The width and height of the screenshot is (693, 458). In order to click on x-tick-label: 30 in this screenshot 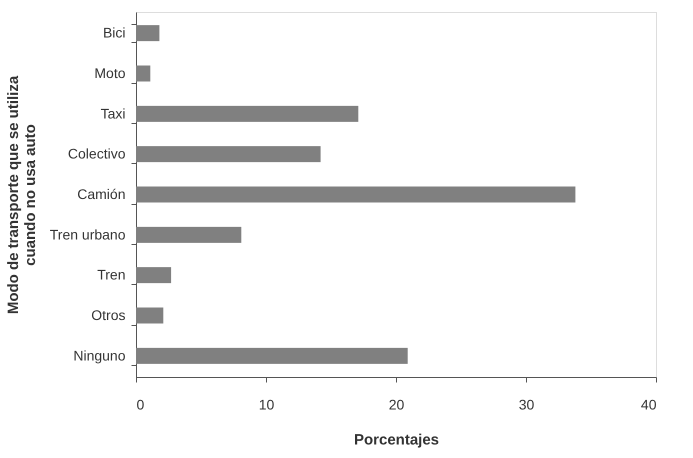, I will do `click(526, 404)`.